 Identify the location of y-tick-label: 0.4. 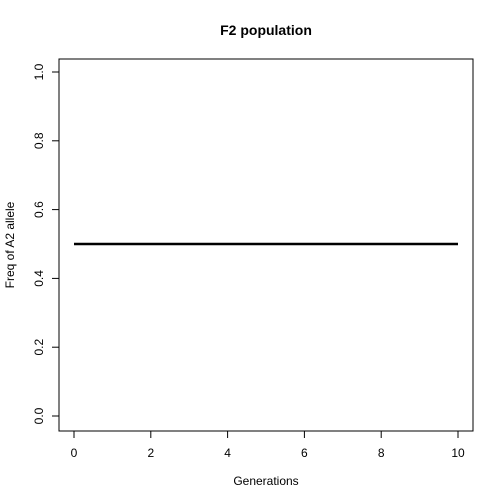
(39, 278).